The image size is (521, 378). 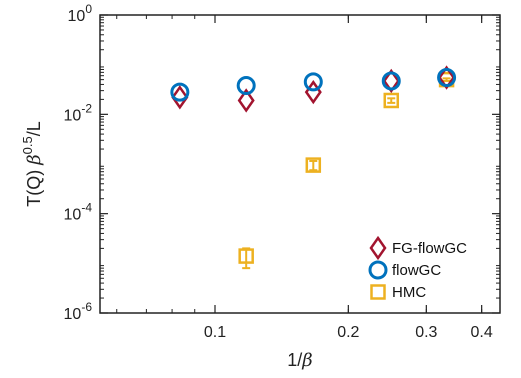 What do you see at coordinates (78, 311) in the screenshot?
I see `y-tick-label: 10⁻⁶` at bounding box center [78, 311].